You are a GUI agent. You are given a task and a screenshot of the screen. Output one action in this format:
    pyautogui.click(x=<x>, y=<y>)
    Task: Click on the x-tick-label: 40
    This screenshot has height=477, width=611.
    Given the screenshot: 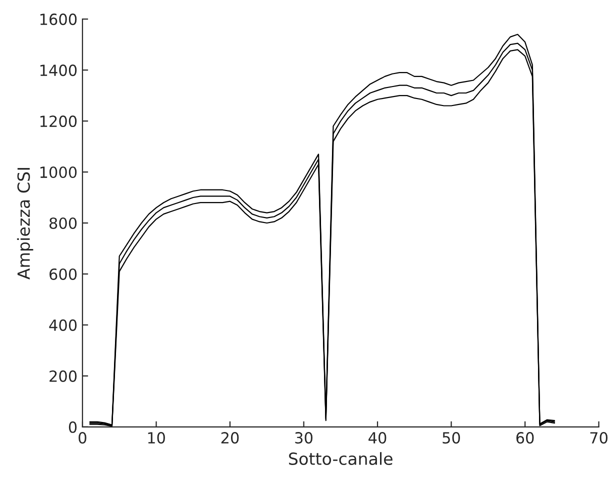 What is the action you would take?
    pyautogui.click(x=377, y=438)
    